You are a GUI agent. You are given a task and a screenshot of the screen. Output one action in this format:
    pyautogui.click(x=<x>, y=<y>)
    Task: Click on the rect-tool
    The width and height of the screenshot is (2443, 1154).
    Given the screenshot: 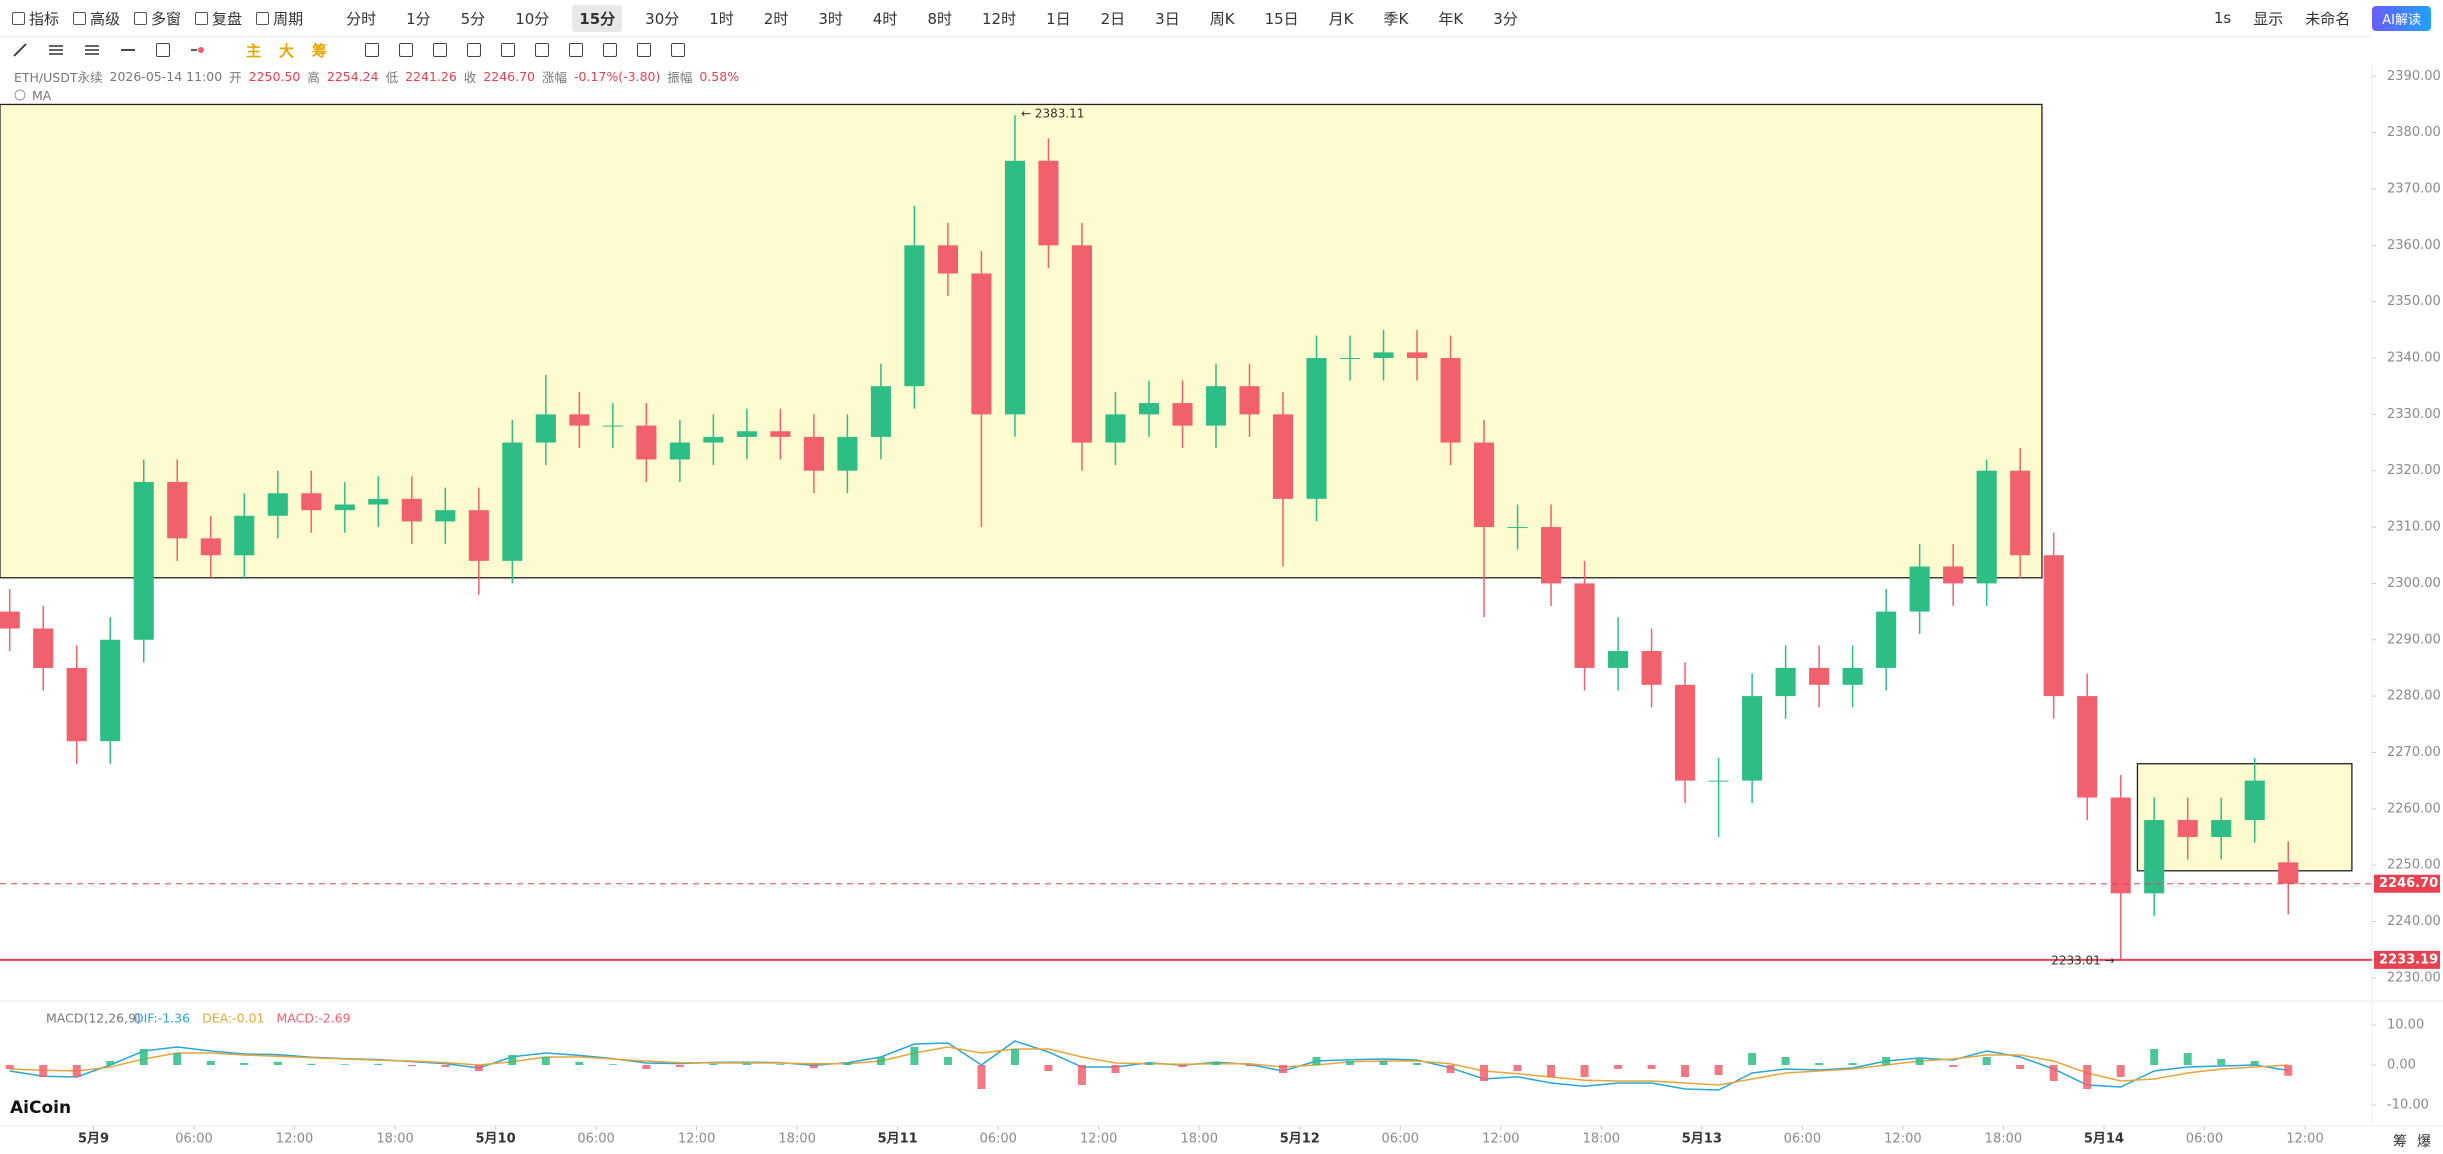 What is the action you would take?
    pyautogui.click(x=163, y=50)
    